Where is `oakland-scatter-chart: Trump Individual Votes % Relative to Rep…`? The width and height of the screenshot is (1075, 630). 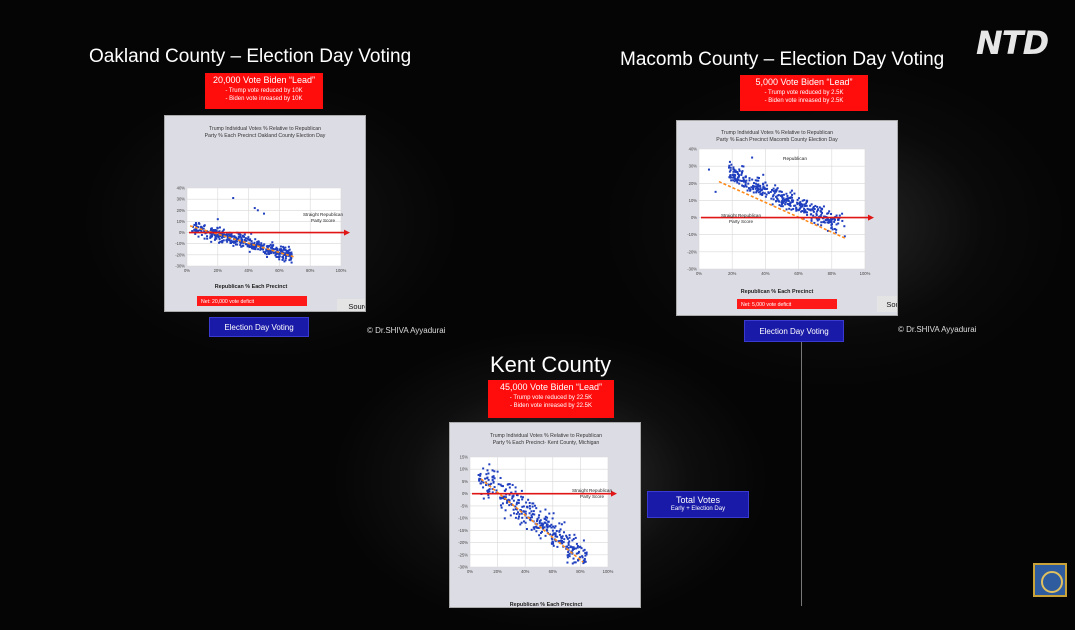
oakland-scatter-chart: Trump Individual Votes % Relative to Rep… is located at coordinates (270, 218).